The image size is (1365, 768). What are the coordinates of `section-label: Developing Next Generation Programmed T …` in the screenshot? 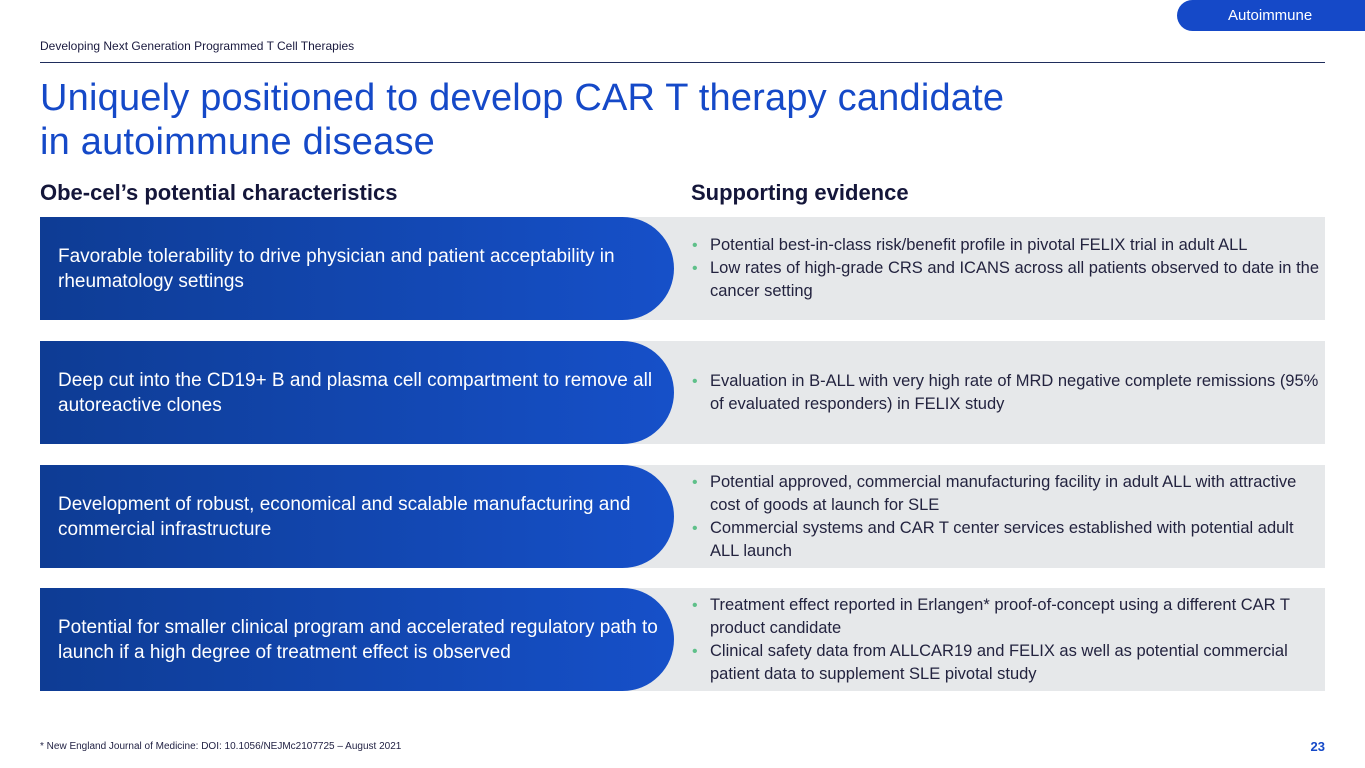 It's located at (197, 46).